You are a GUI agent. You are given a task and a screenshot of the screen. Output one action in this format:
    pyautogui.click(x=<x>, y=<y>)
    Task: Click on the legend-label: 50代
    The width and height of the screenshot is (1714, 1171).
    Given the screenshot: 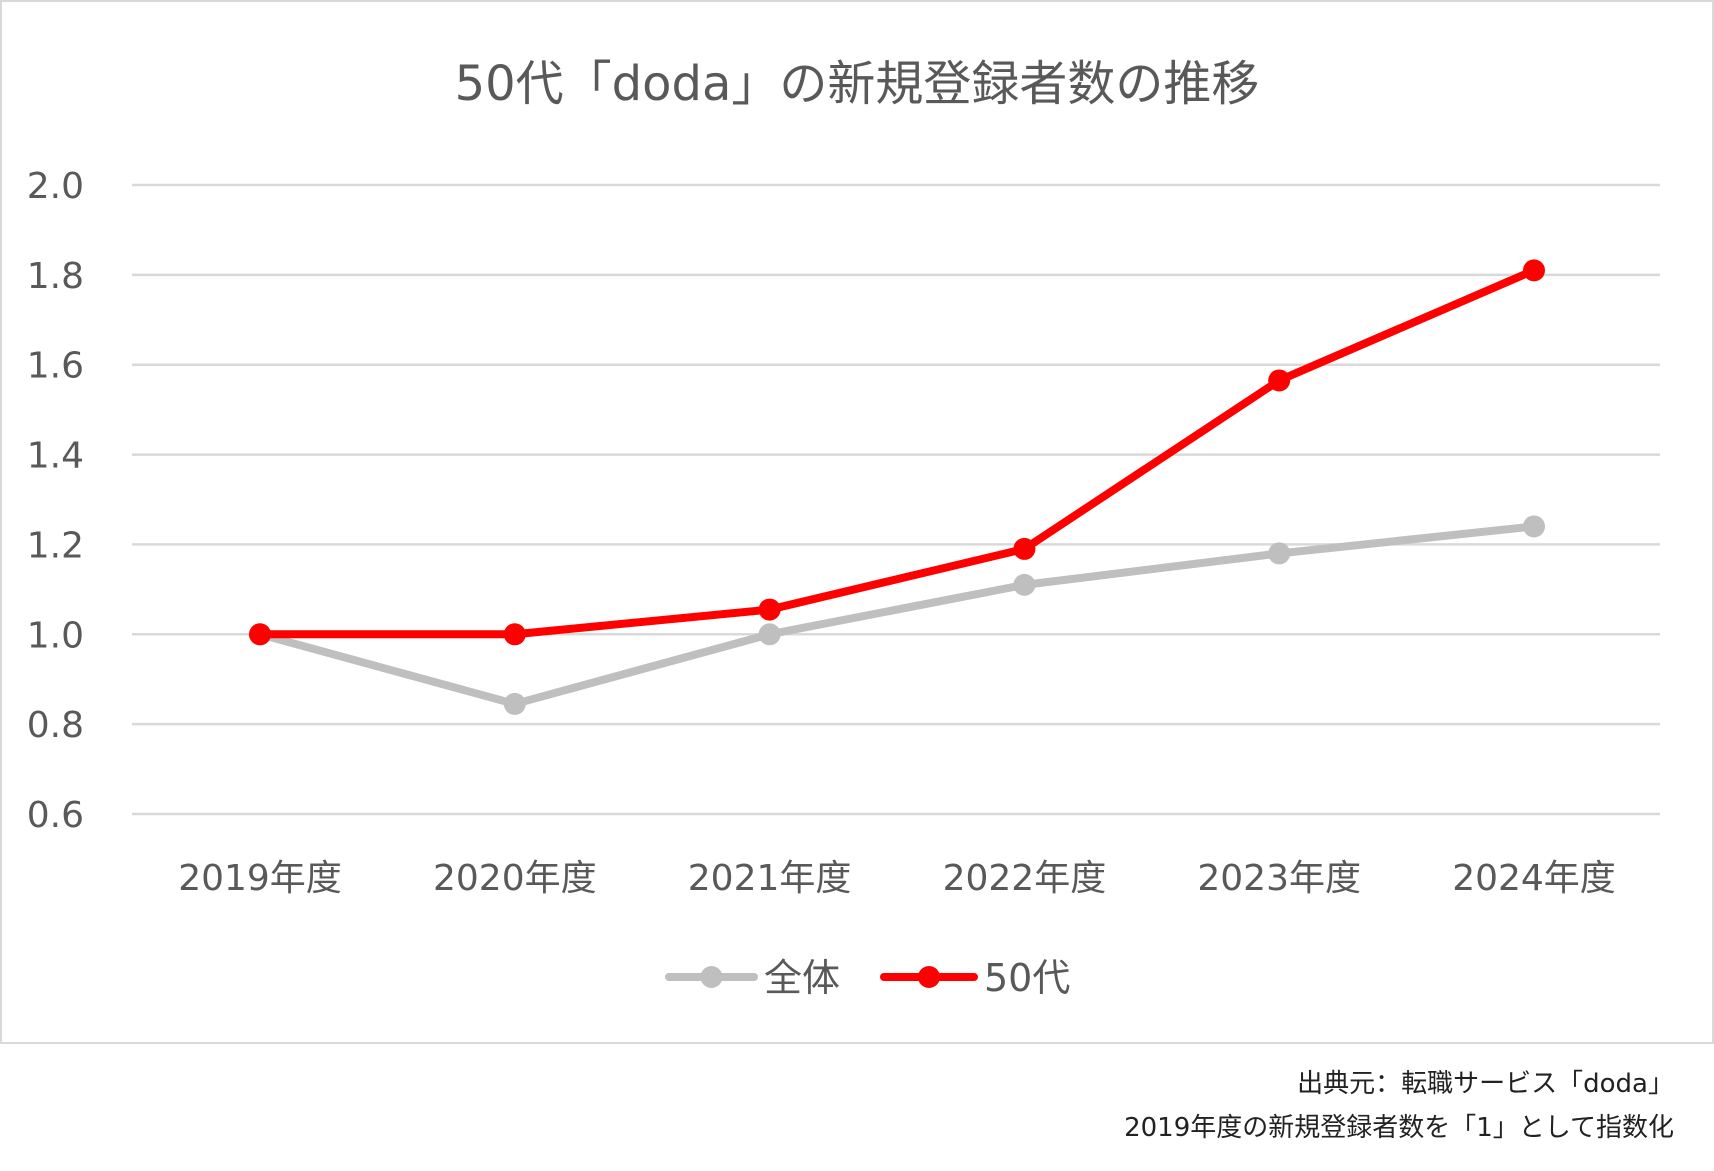 What is the action you would take?
    pyautogui.click(x=1027, y=978)
    